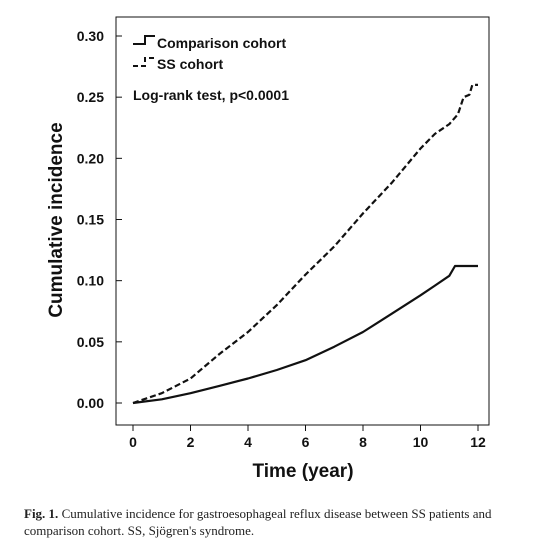 Image resolution: width=541 pixels, height=558 pixels. What do you see at coordinates (41, 513) in the screenshot?
I see `caption-label: Fig. 1.` at bounding box center [41, 513].